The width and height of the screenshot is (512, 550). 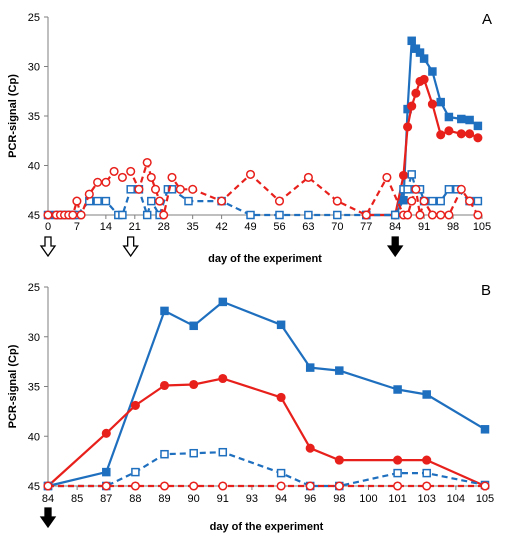 What do you see at coordinates (34, 18) in the screenshot?
I see `y-tick-label: 25` at bounding box center [34, 18].